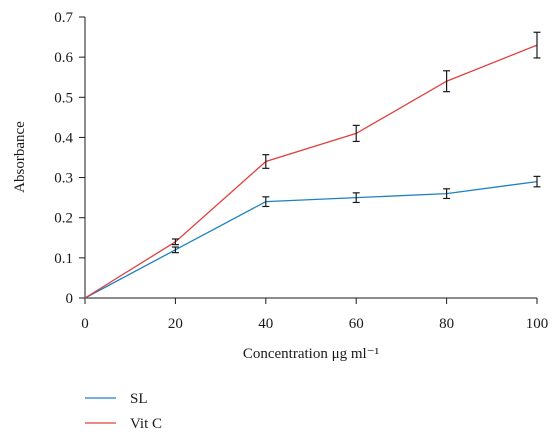 This screenshot has height=441, width=554. I want to click on legend-item: Vit C, so click(123, 424).